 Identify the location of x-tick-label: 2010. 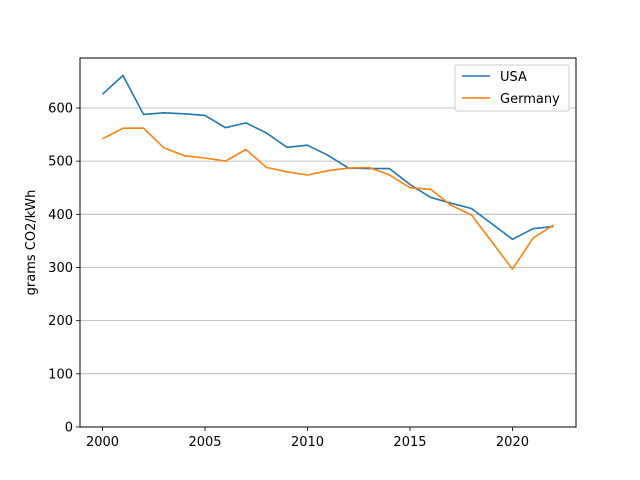
(307, 442).